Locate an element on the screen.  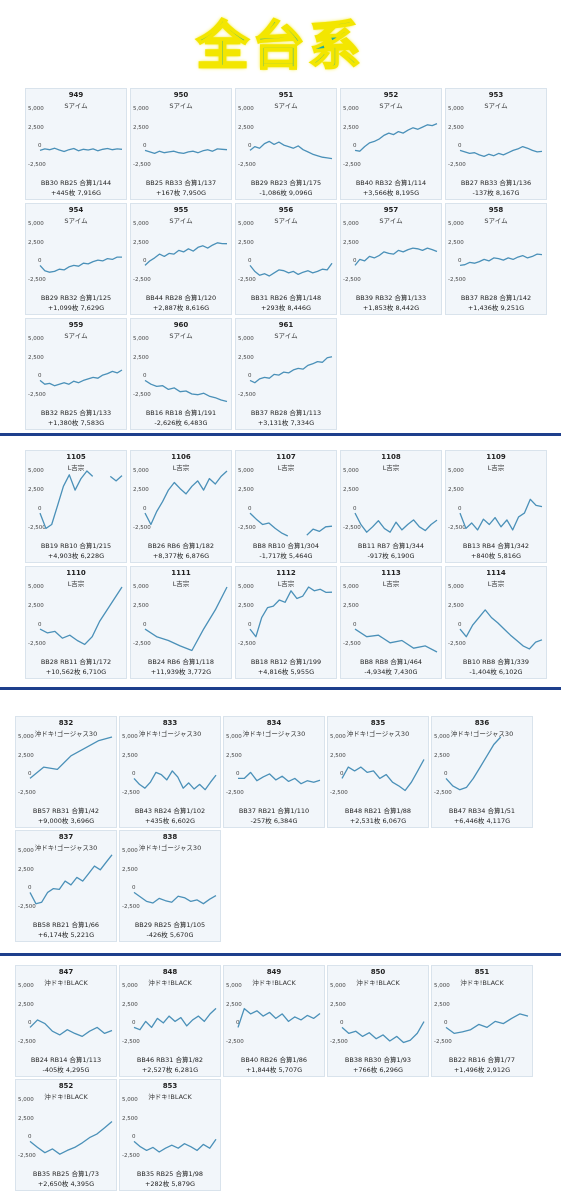
bonus-stats: BB44 RB28 合算1/120 is located at coordinates (181, 298).